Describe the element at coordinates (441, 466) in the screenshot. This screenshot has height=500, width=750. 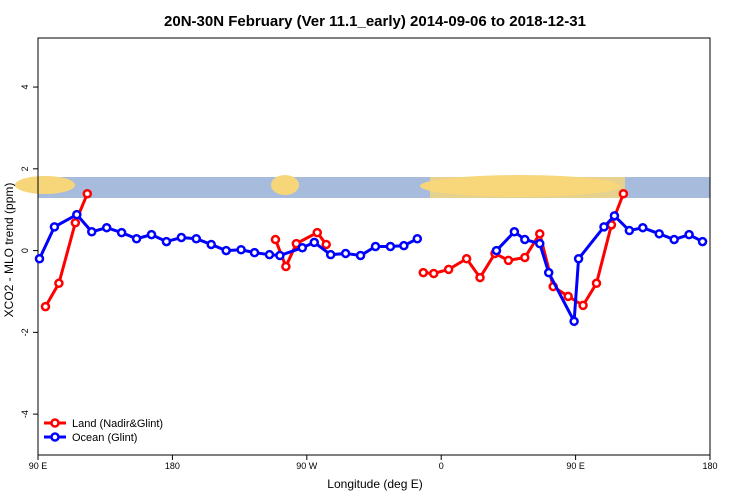
I see `x-tick-label: 0` at that location.